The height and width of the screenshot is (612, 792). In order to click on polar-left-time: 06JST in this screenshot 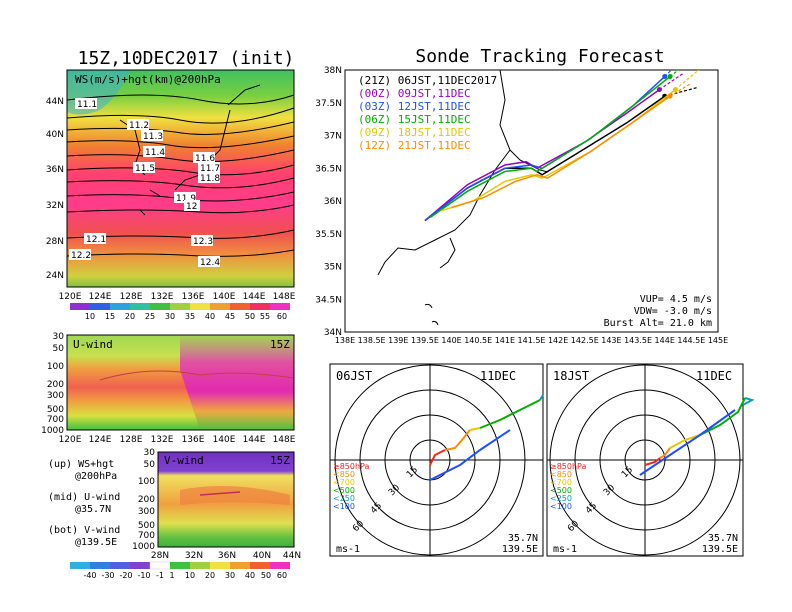, I will do `click(354, 376)`.